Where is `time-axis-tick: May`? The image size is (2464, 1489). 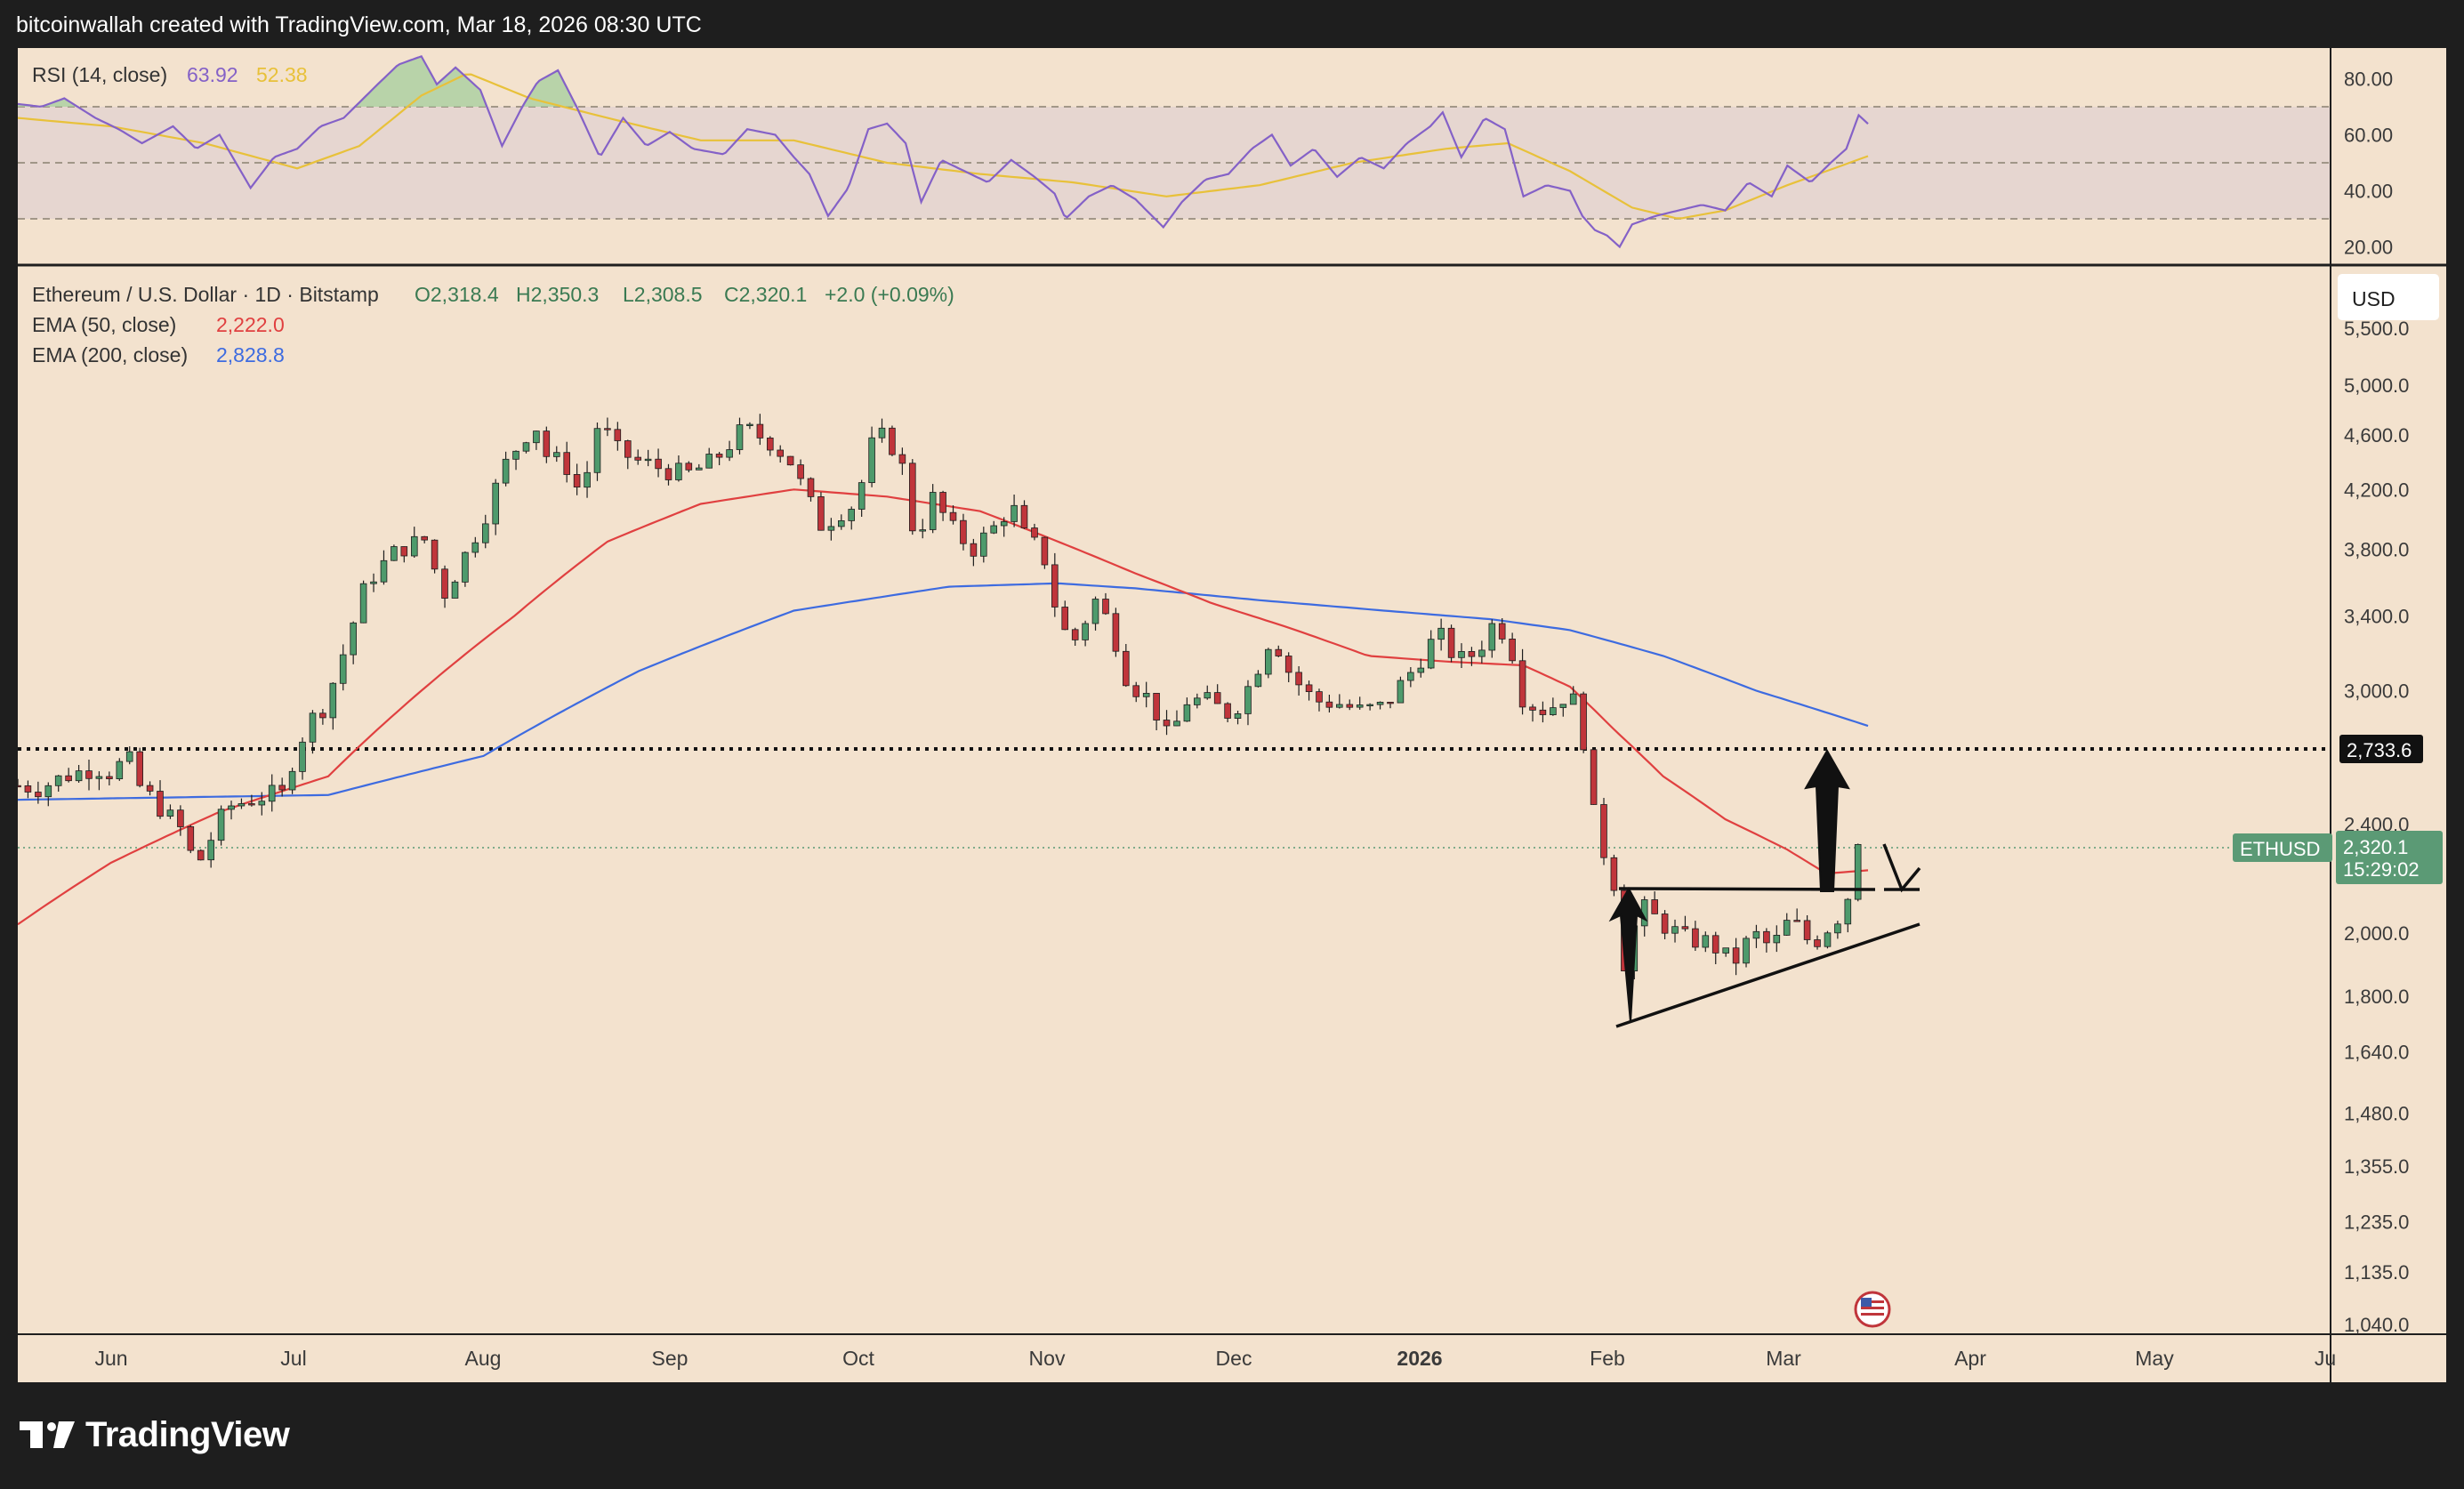 time-axis-tick: May is located at coordinates (2154, 1358).